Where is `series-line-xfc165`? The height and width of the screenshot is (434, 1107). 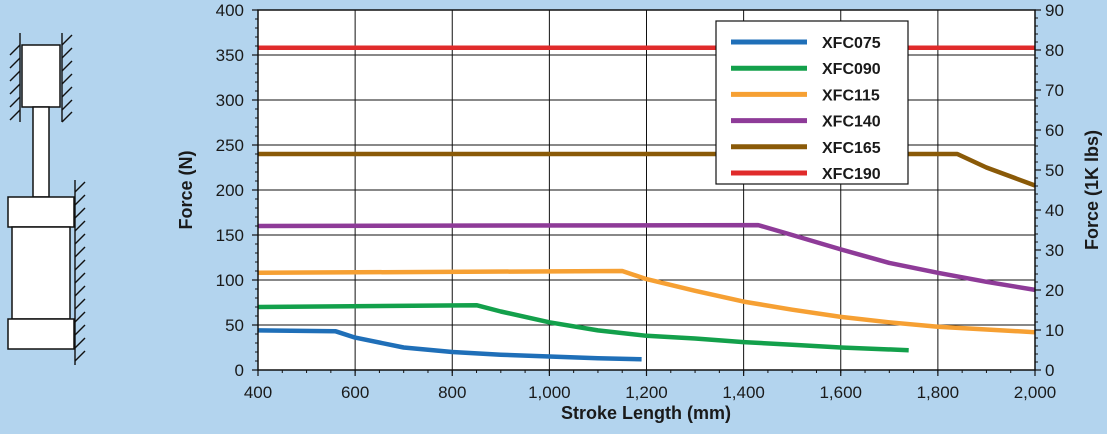 series-line-xfc165 is located at coordinates (647, 169).